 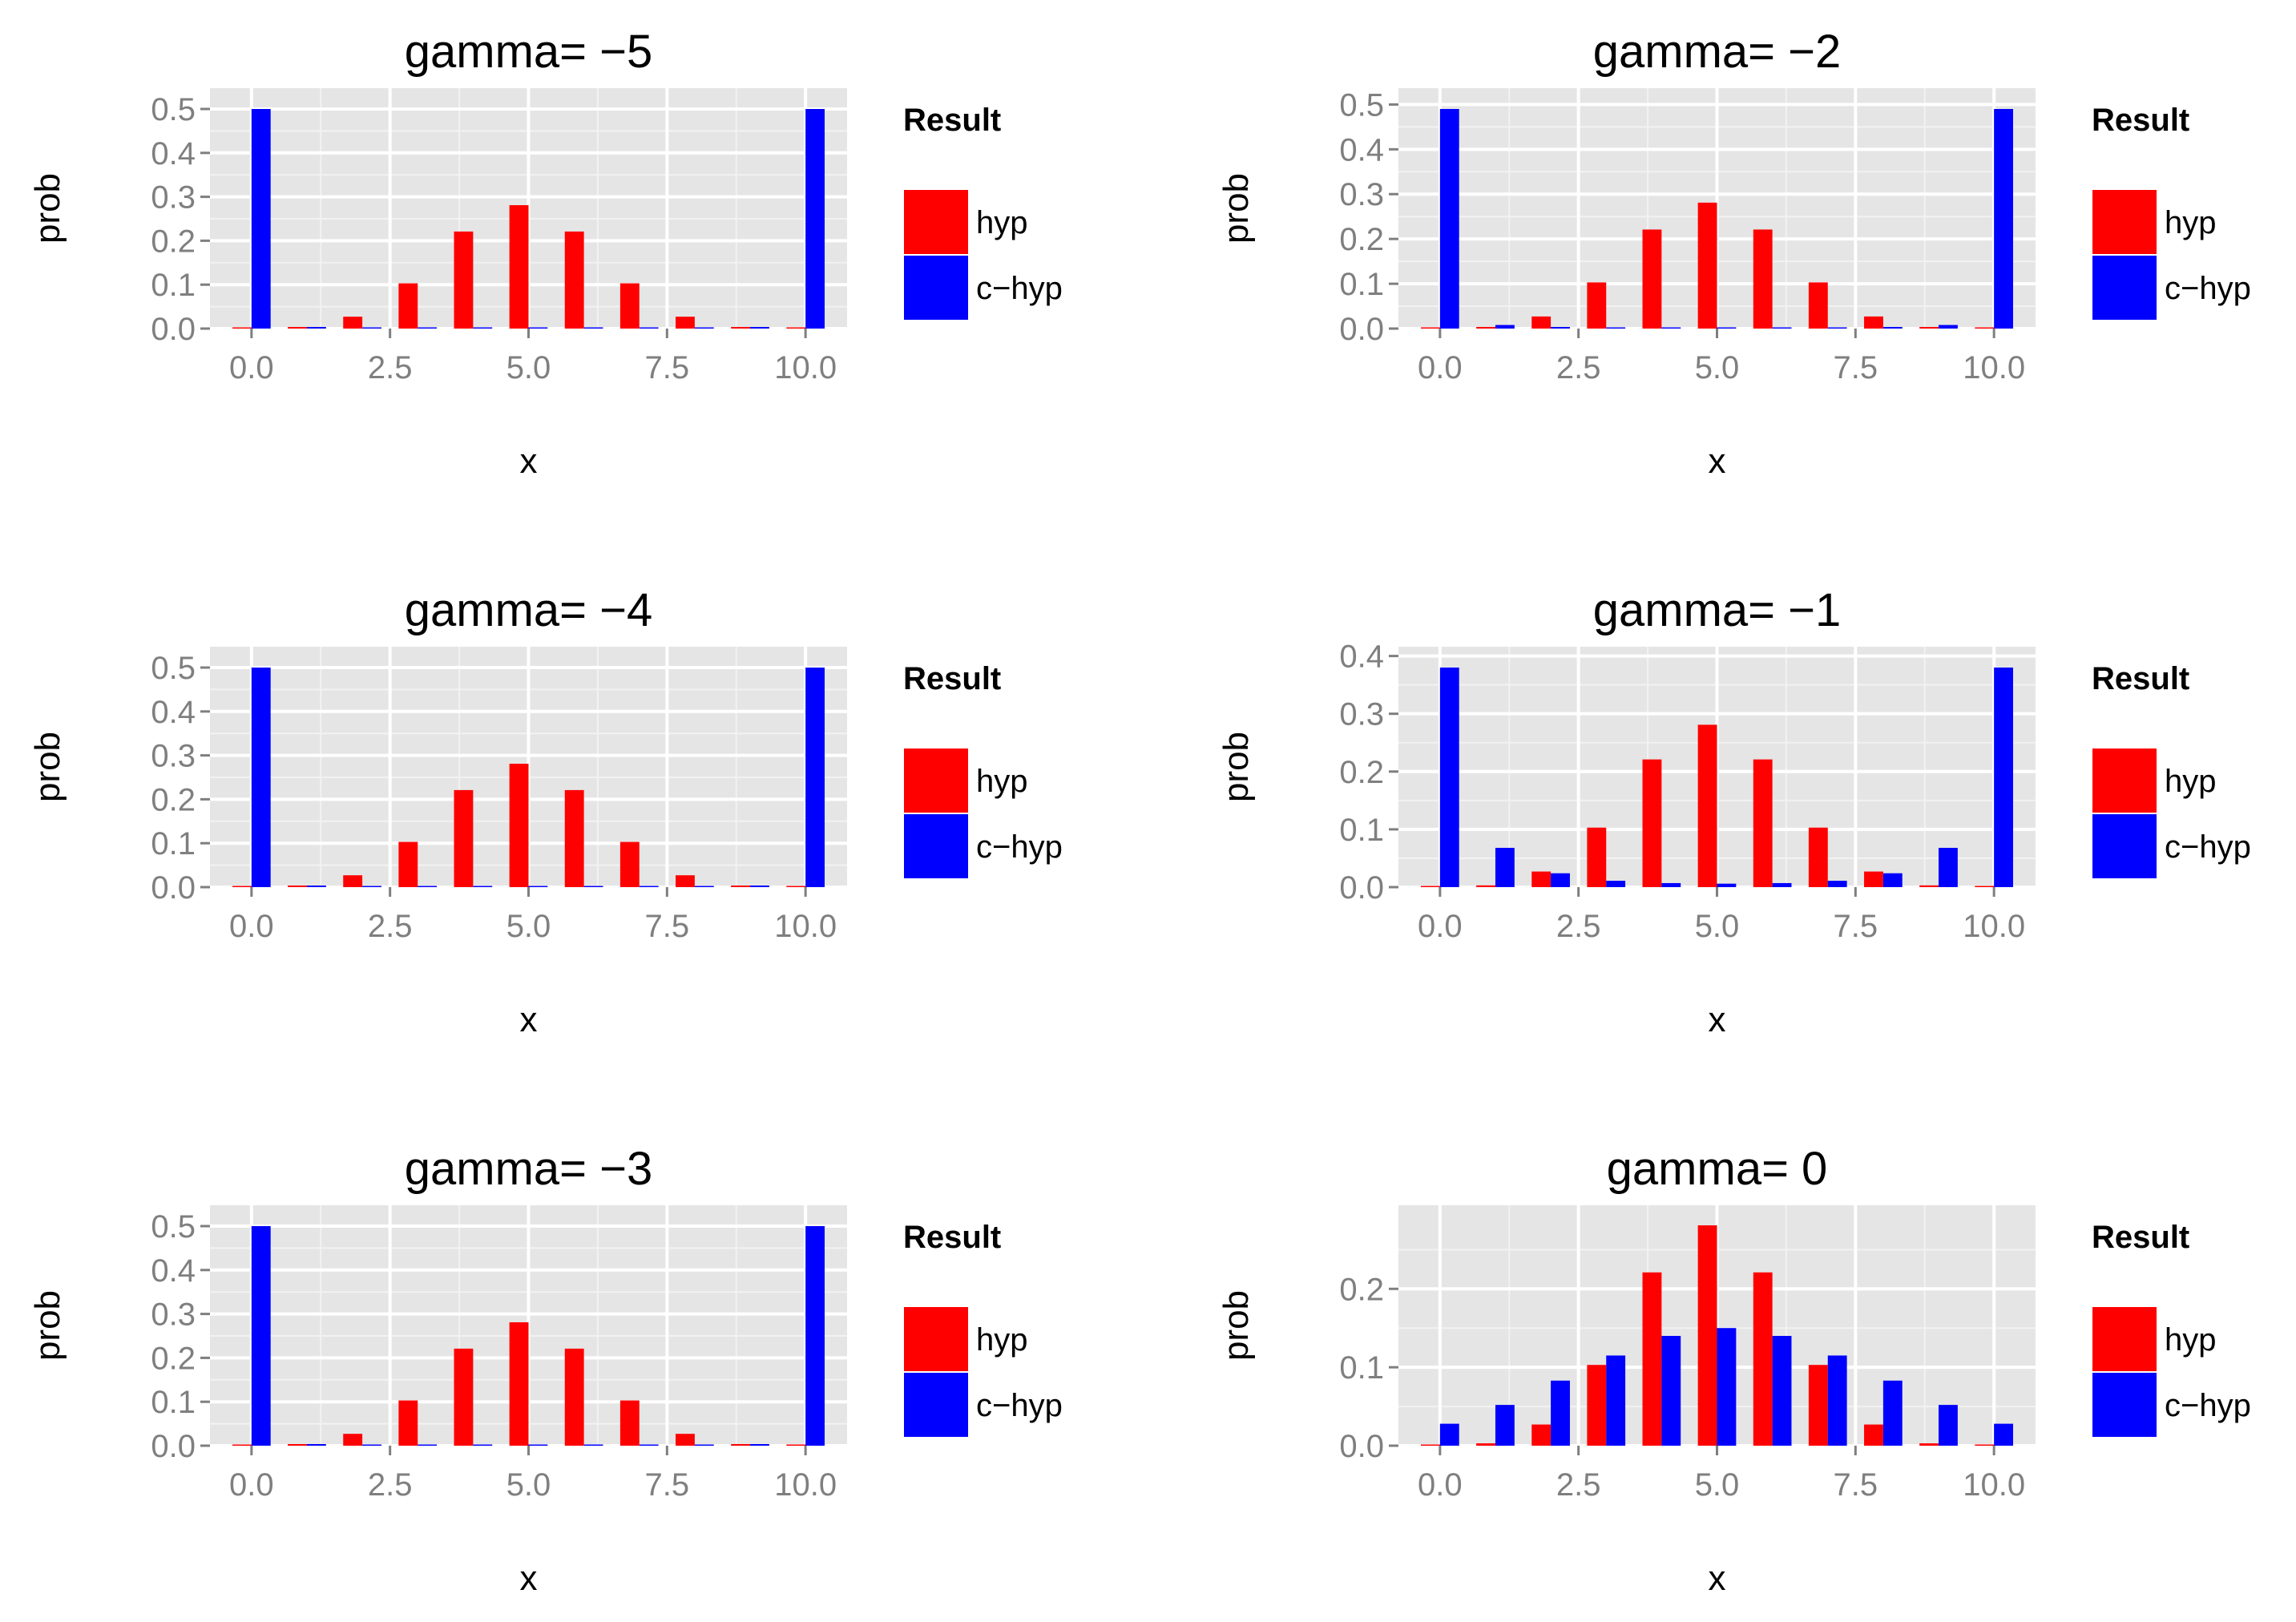 What do you see at coordinates (1717, 1169) in the screenshot?
I see `chart-title: gamma= 0` at bounding box center [1717, 1169].